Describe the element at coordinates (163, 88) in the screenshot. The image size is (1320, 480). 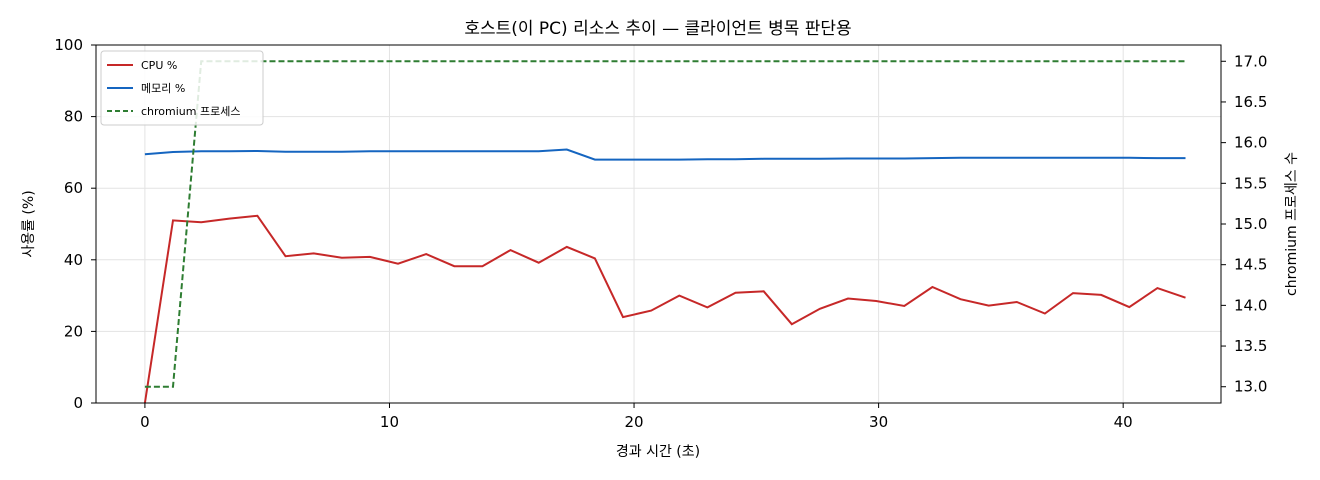
I see `legend-label-memory: 메모리 %` at that location.